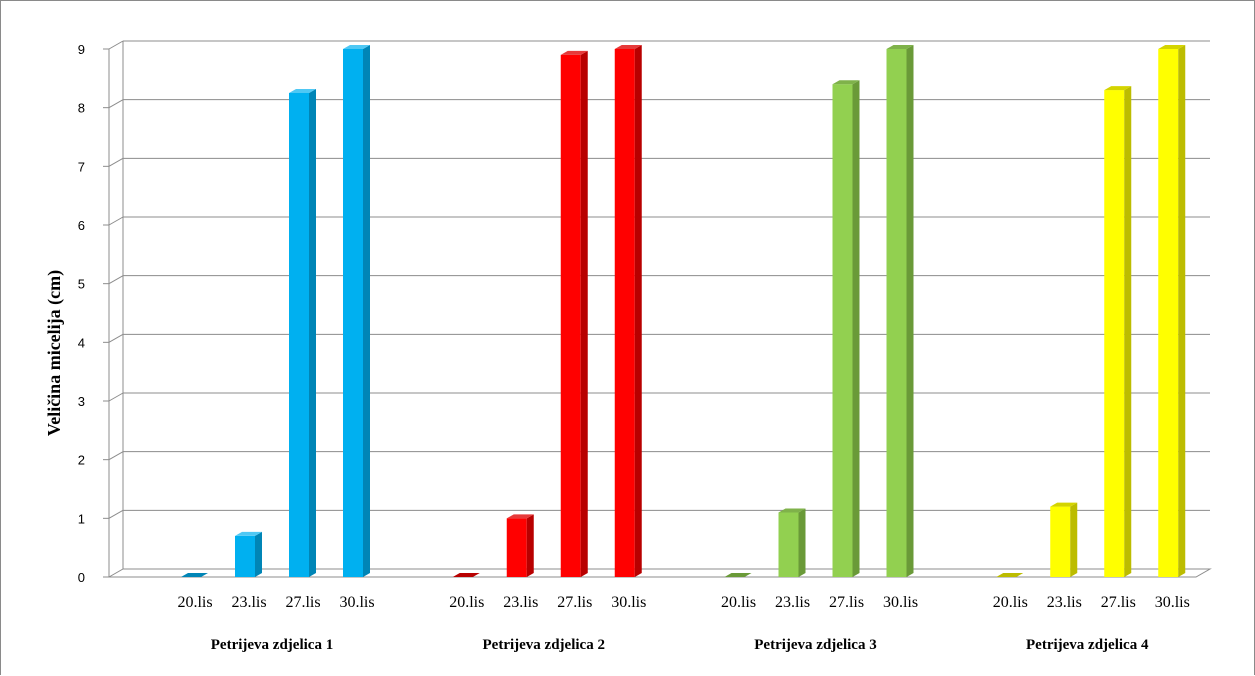 This screenshot has width=1255, height=676. Describe the element at coordinates (81, 49) in the screenshot. I see `y-tick-label: 9` at that location.